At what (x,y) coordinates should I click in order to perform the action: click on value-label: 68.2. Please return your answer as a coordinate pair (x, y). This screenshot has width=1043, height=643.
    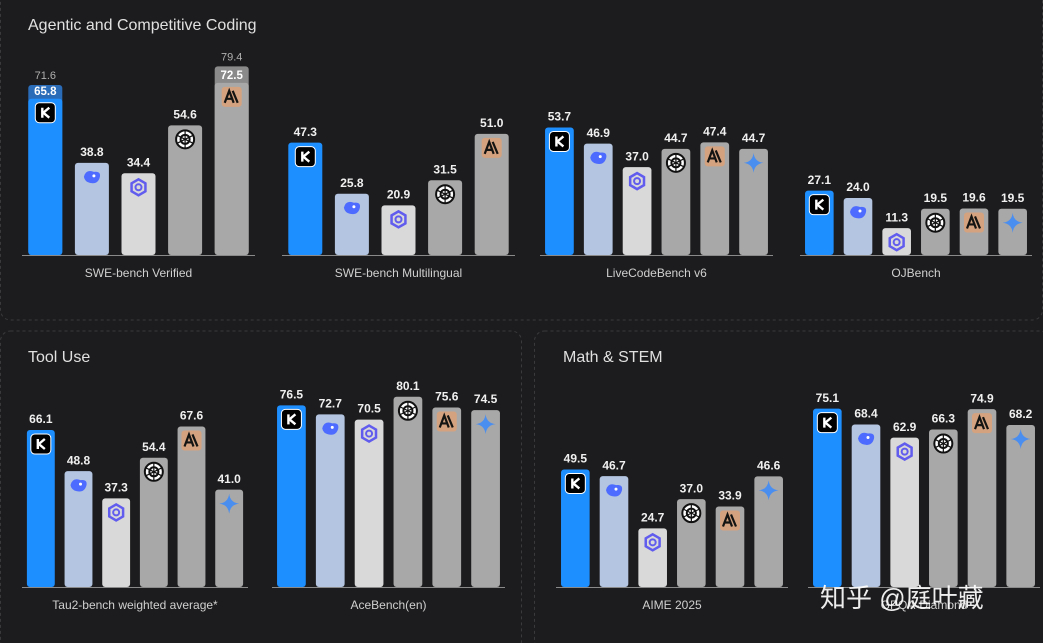
    Looking at the image, I should click on (1021, 414).